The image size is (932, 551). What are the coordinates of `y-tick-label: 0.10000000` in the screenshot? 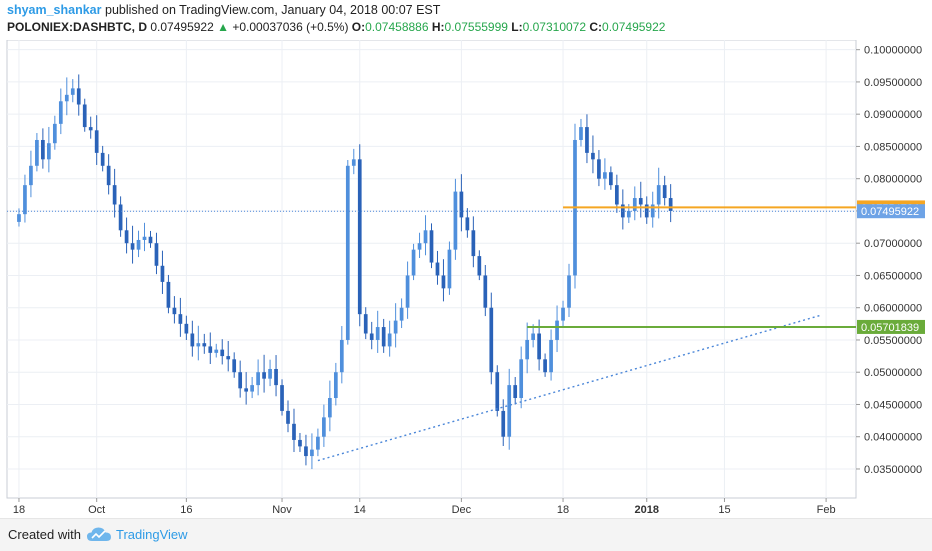 It's located at (893, 51).